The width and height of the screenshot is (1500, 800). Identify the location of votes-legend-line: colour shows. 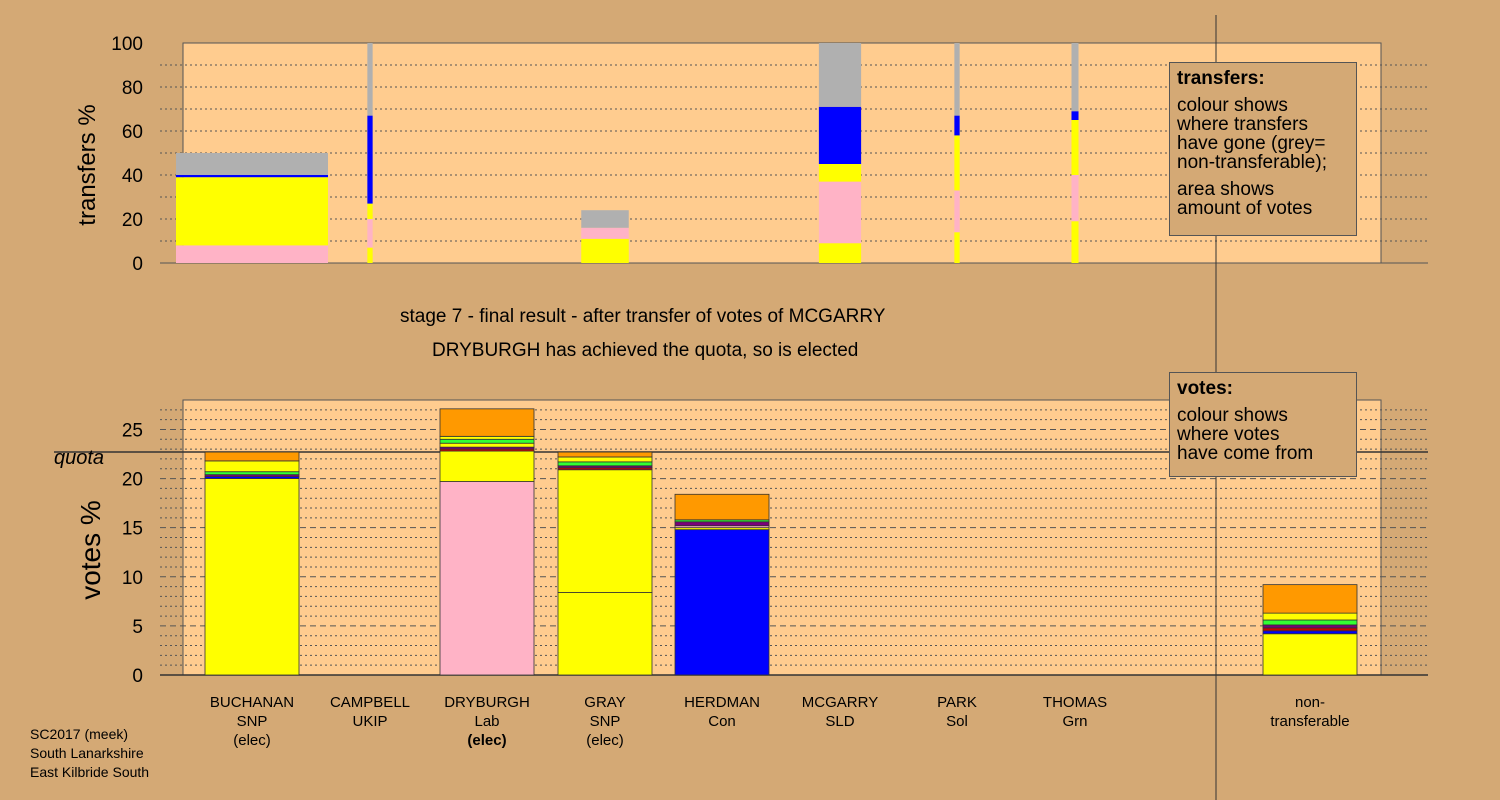
(1232, 415).